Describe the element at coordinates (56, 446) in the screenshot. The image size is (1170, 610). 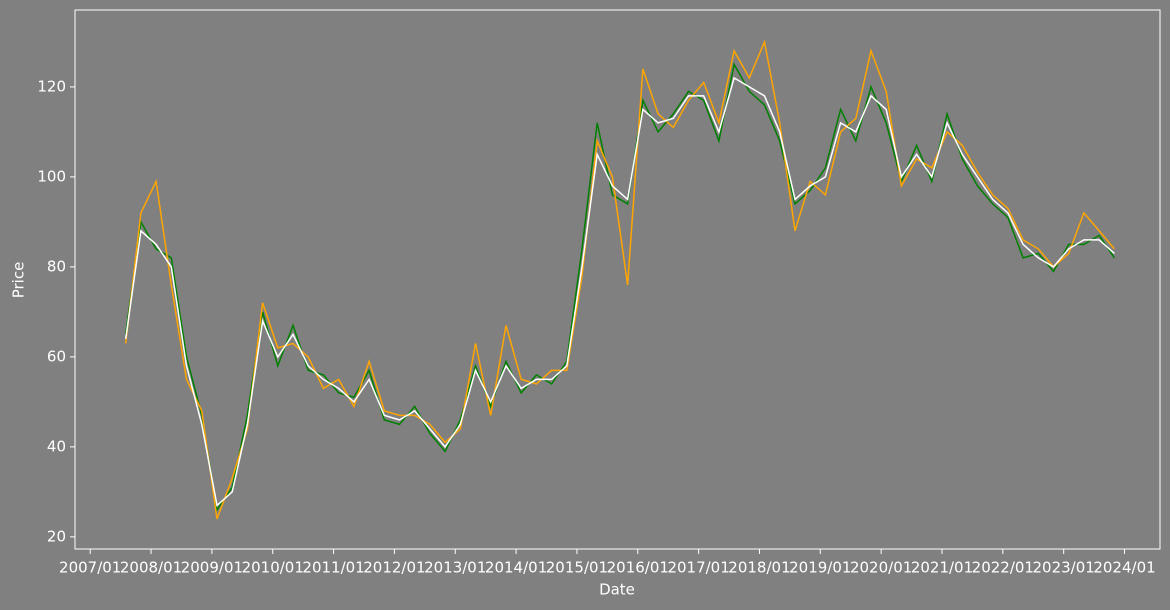
I see `y-tick-label: 40` at that location.